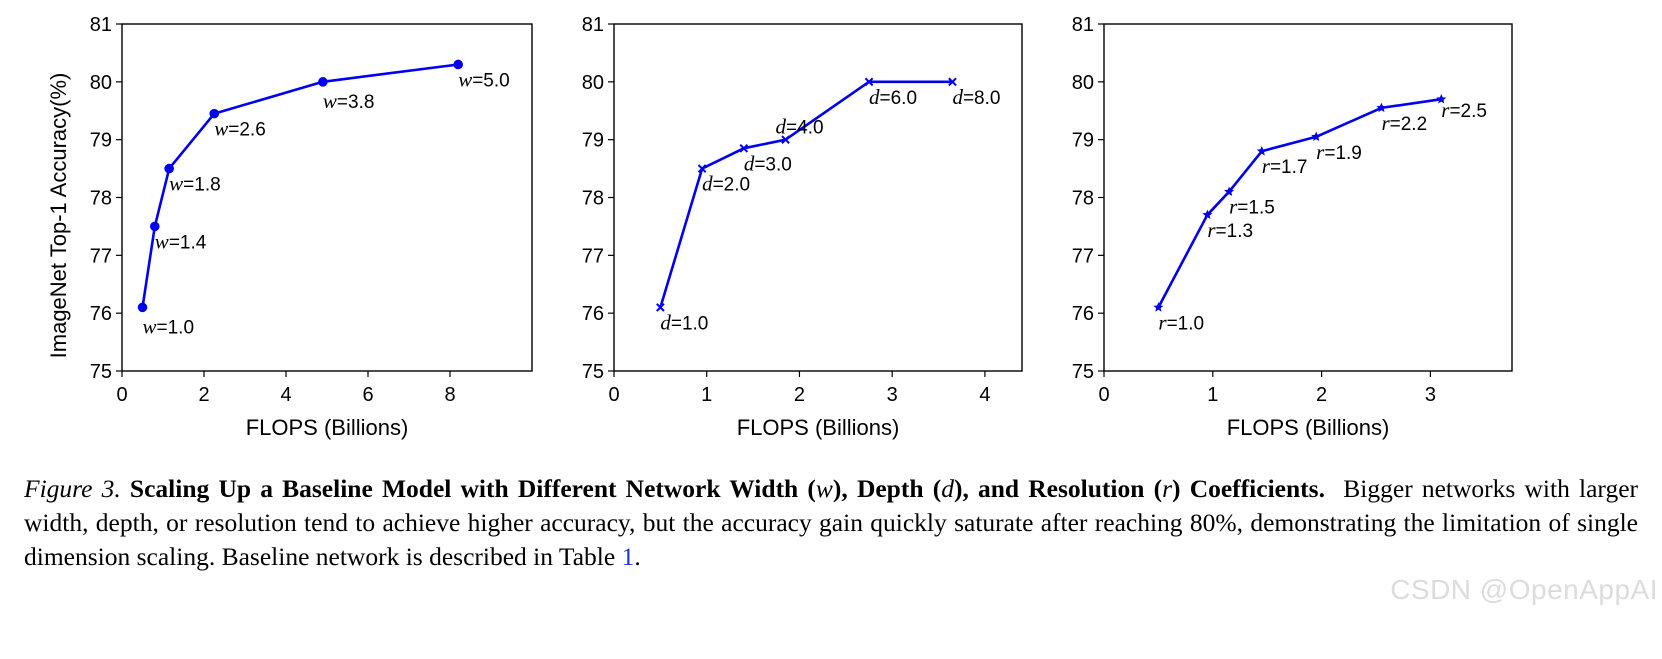  What do you see at coordinates (800, 127) in the screenshot?
I see `data-label: d=4.0` at bounding box center [800, 127].